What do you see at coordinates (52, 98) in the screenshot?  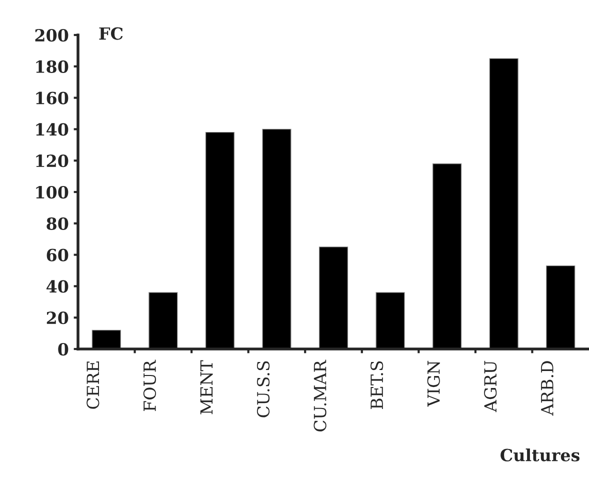 I see `y-tick-label: 160` at bounding box center [52, 98].